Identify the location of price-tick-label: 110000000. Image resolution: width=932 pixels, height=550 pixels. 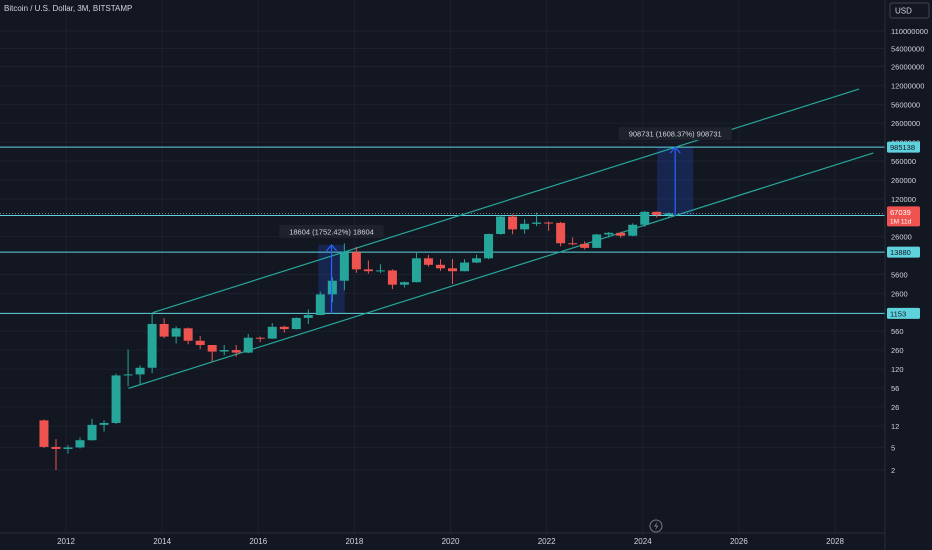
(909, 31).